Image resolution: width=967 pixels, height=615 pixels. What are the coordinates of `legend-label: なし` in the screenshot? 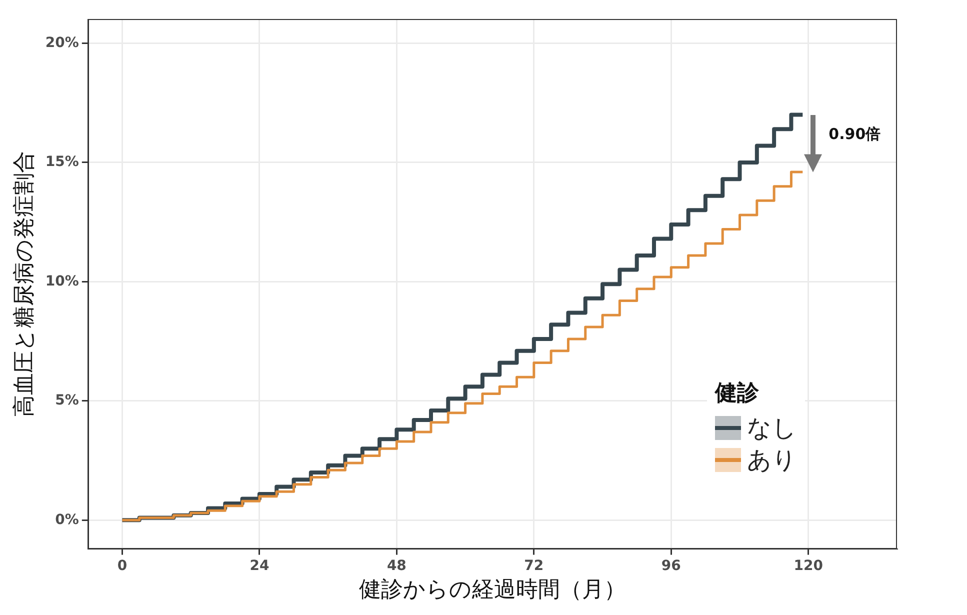 It's located at (772, 428).